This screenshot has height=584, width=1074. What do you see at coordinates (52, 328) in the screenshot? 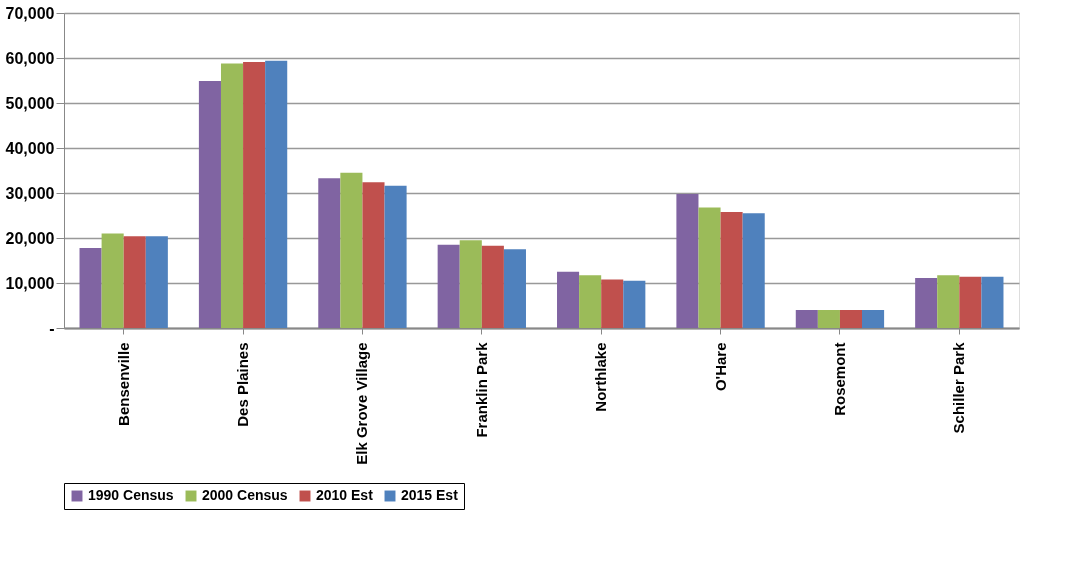
I see `y-tick-label: -` at bounding box center [52, 328].